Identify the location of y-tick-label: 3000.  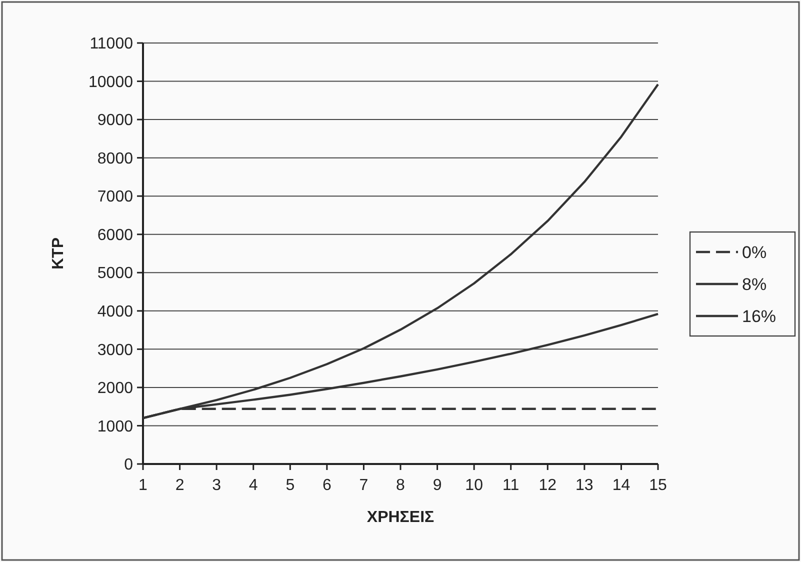
(115, 350).